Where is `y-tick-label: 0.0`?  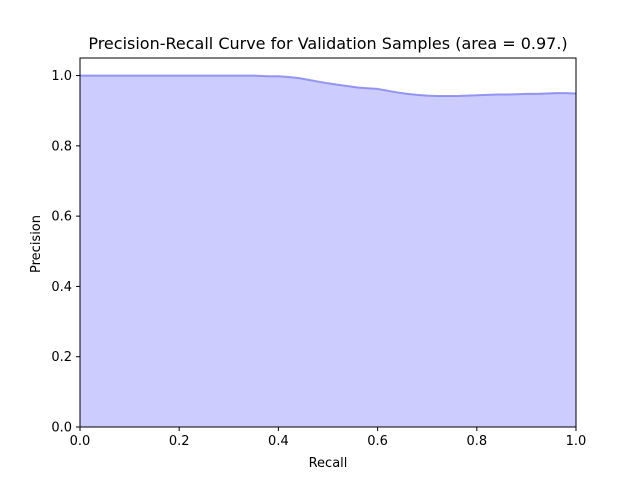 y-tick-label: 0.0 is located at coordinates (61, 428).